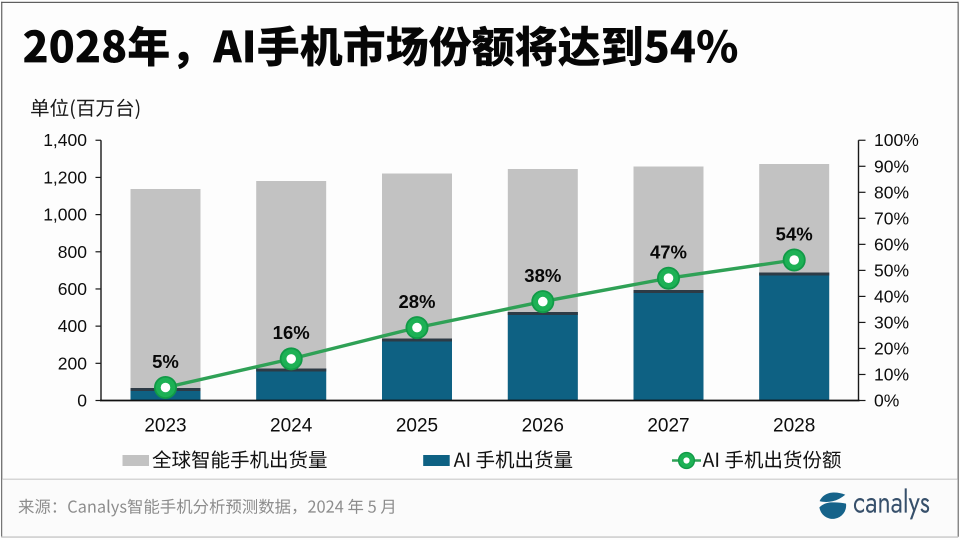 The width and height of the screenshot is (960, 540). What do you see at coordinates (668, 252) in the screenshot?
I see `svg-text: 47%` at bounding box center [668, 252].